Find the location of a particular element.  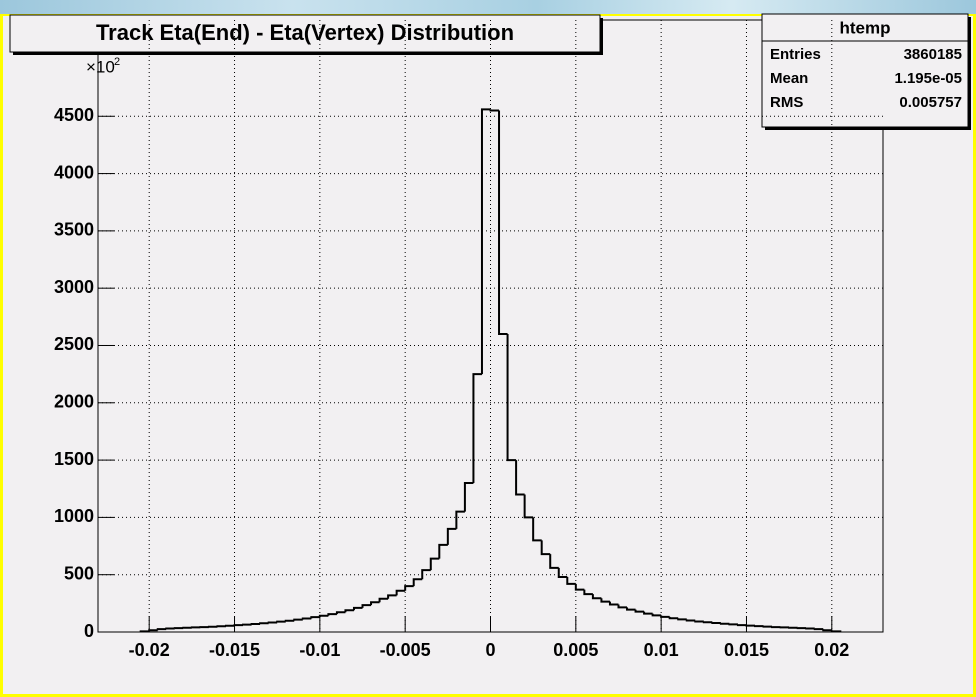

x-tick-label: 0.005 is located at coordinates (575, 650).